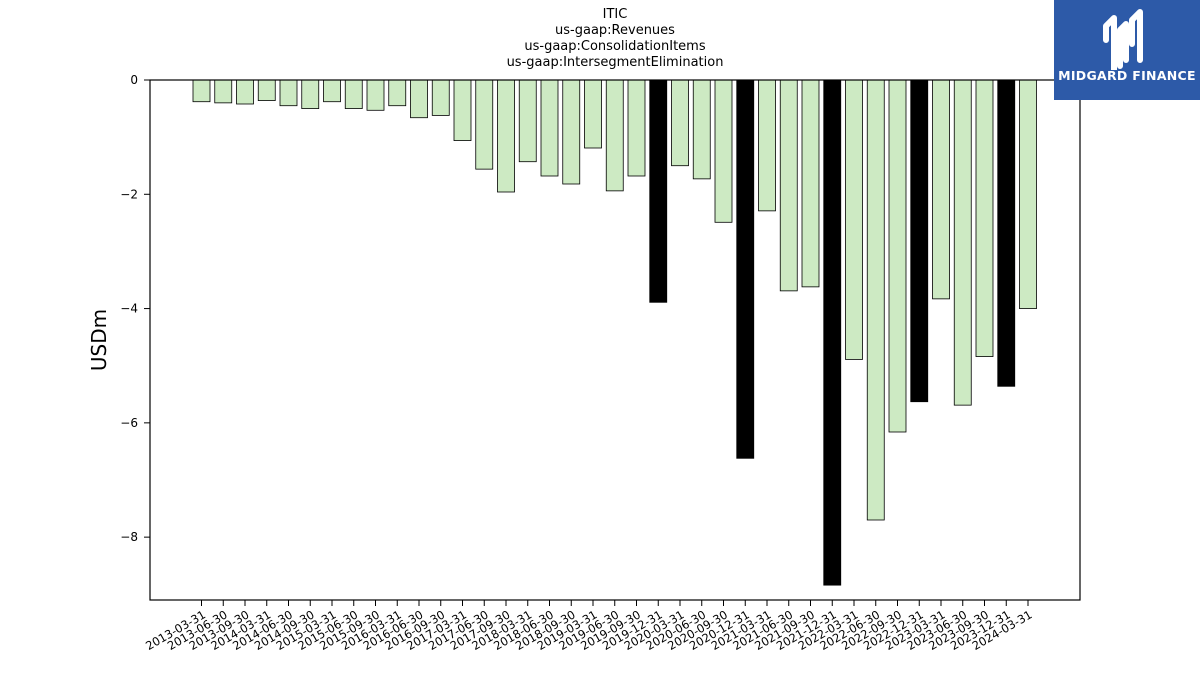  What do you see at coordinates (615, 14) in the screenshot?
I see `chart-title-line-1: ITIC` at bounding box center [615, 14].